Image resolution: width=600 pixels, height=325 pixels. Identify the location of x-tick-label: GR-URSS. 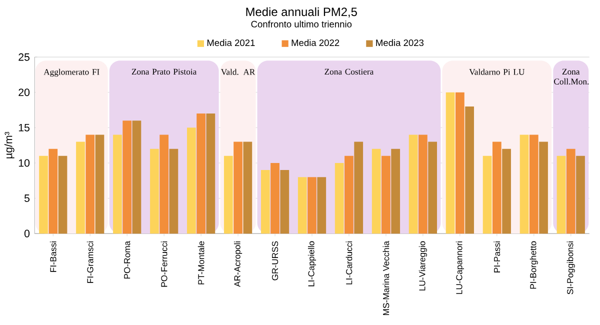
(275, 260).